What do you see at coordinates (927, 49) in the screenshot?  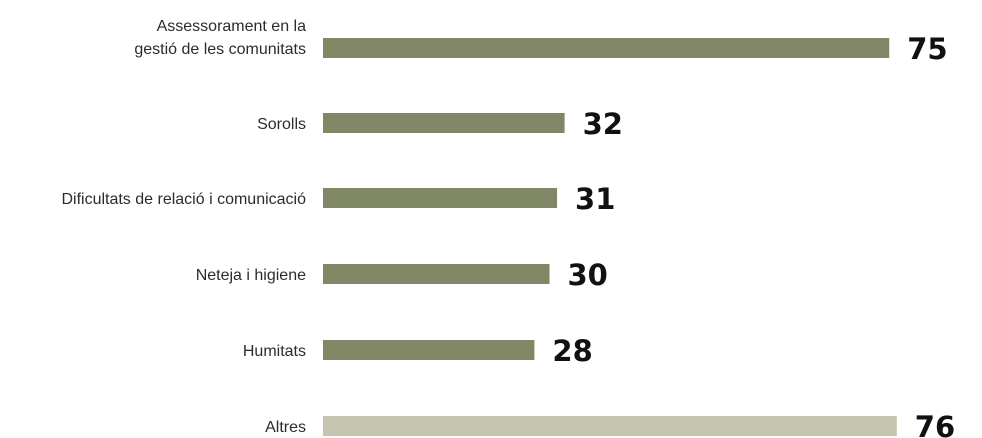 I see `value-label-0: 75` at bounding box center [927, 49].